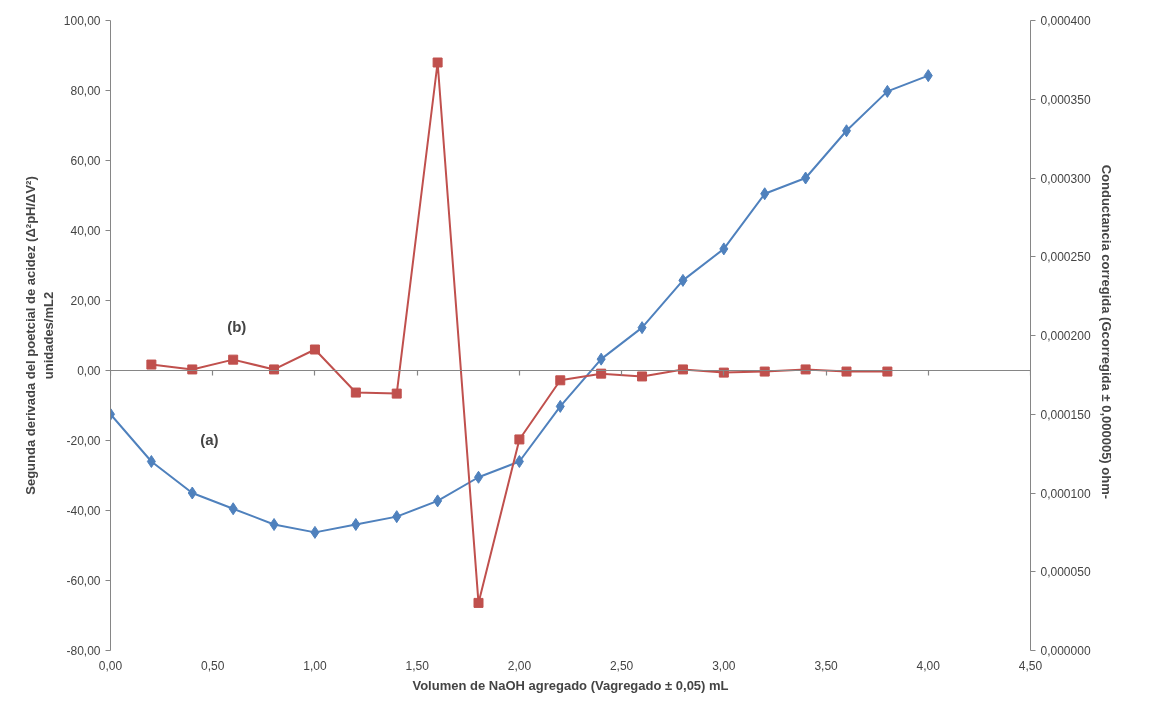 Image resolution: width=1173 pixels, height=703 pixels. What do you see at coordinates (1065, 178) in the screenshot?
I see `y2-tick-label: 0,000300` at bounding box center [1065, 178].